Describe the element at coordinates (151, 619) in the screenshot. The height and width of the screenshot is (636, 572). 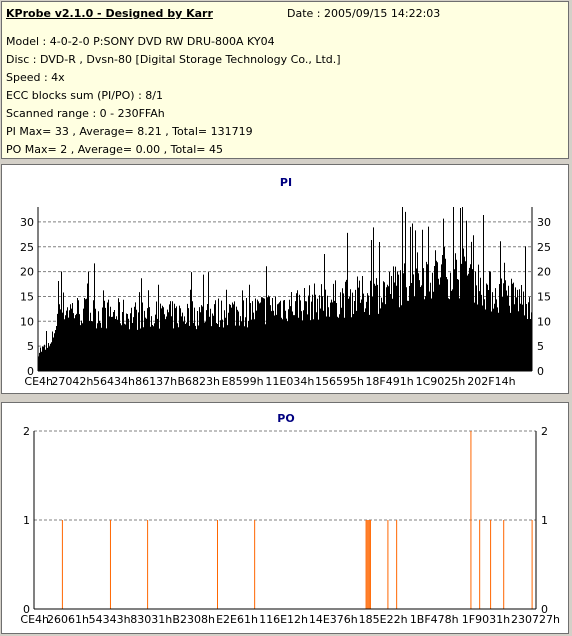
I see `x-tick-label: 83031h` at that location.